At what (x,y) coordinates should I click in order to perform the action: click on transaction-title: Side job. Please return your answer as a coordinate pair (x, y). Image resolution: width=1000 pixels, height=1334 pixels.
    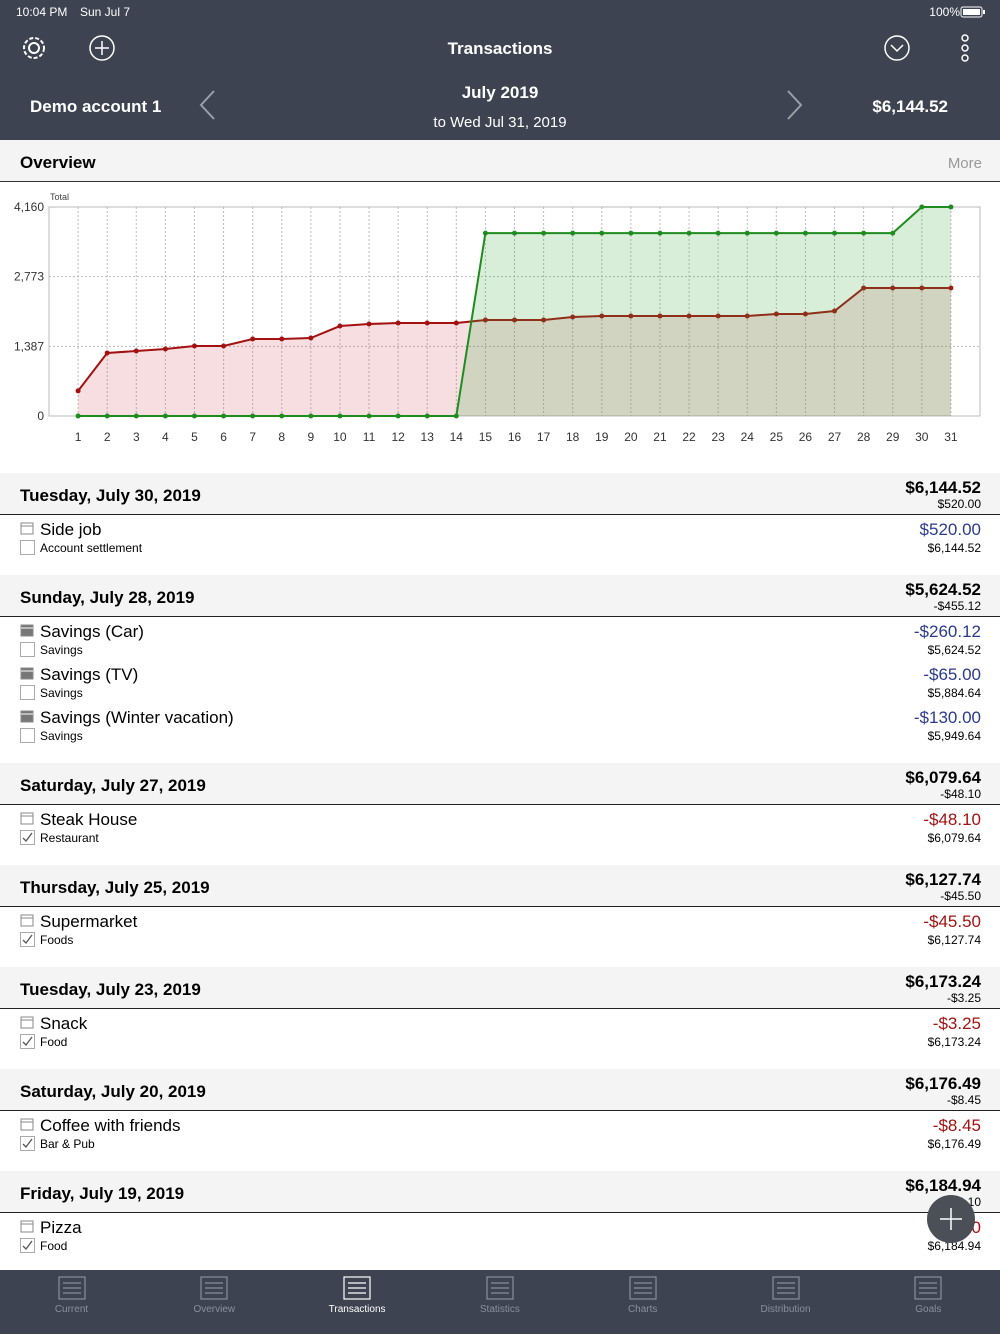
    Looking at the image, I should click on (71, 529).